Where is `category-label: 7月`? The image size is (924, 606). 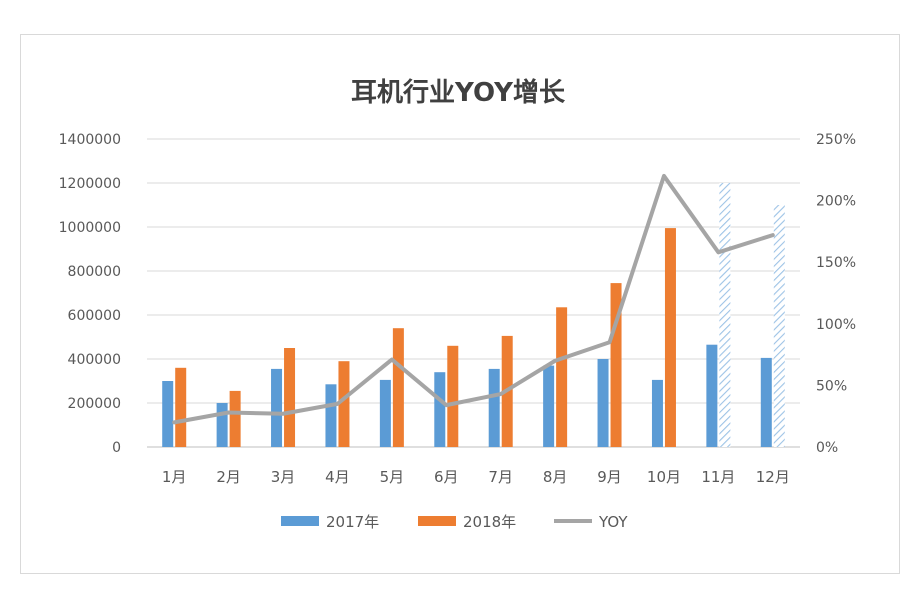 category-label: 7月 is located at coordinates (500, 477).